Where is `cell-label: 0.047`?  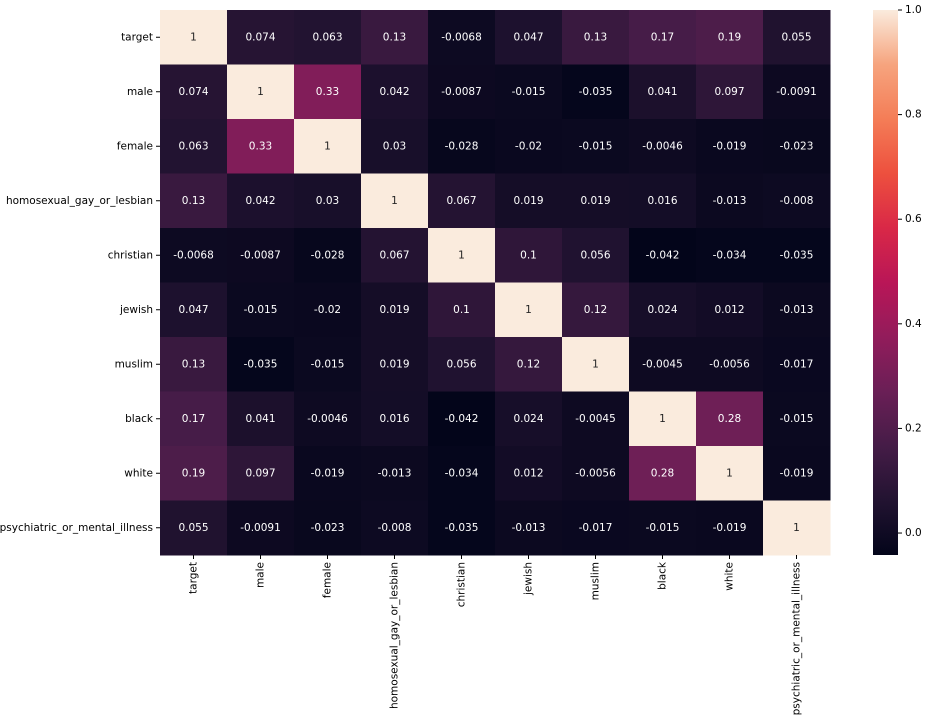 cell-label: 0.047 is located at coordinates (528, 37).